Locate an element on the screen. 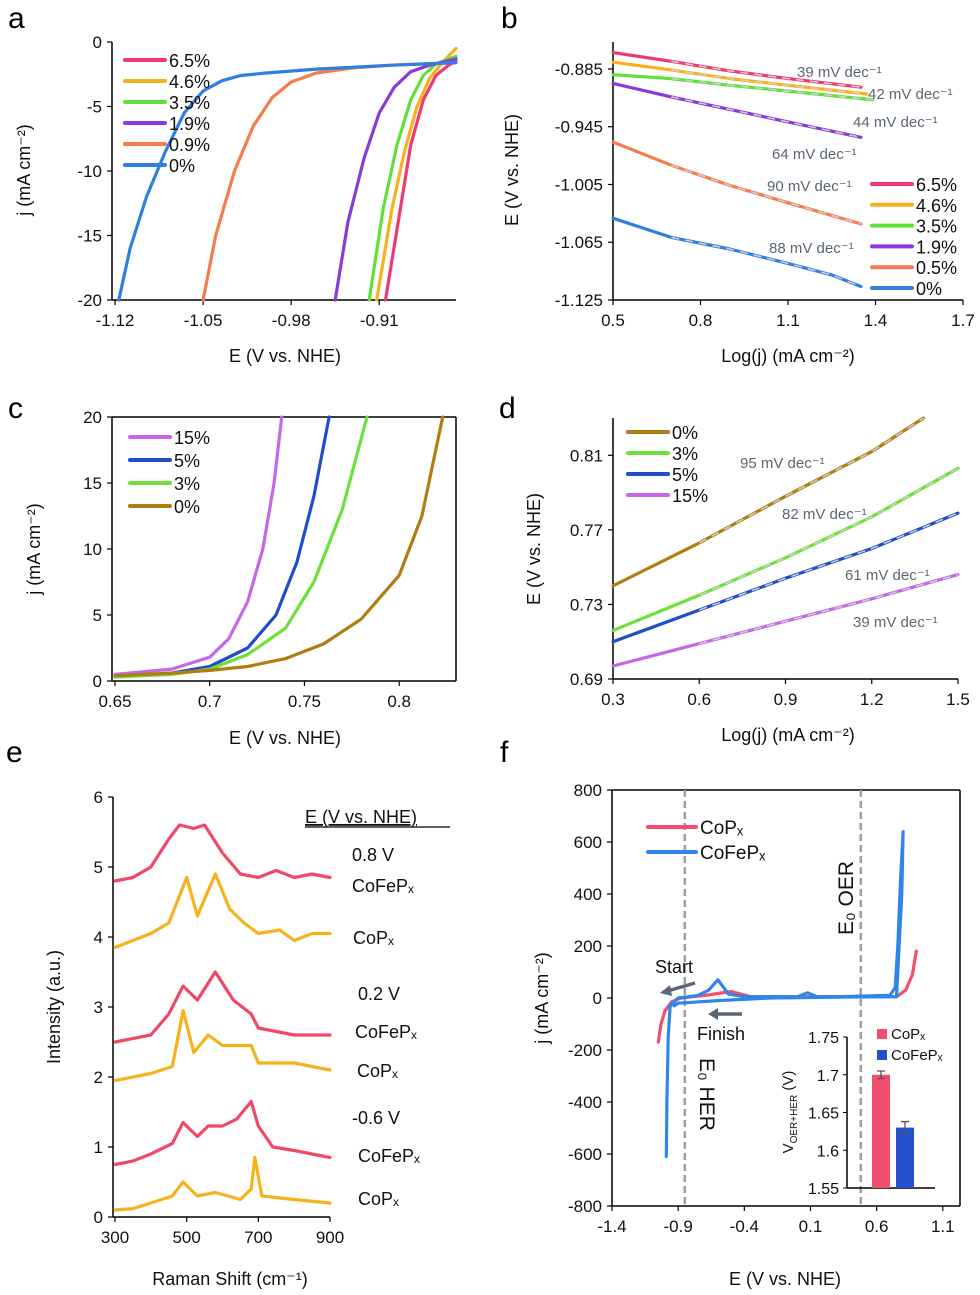 This screenshot has height=1295, width=980. panel-label-d: d is located at coordinates (507, 408).